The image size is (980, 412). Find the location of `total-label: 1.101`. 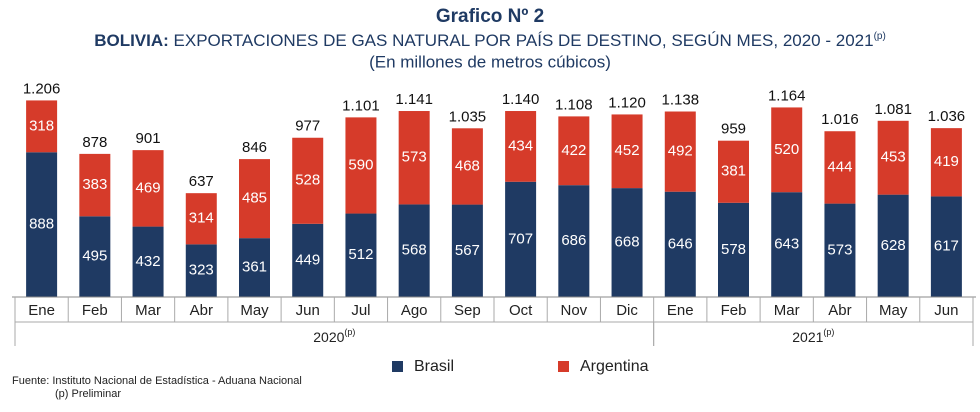

total-label: 1.101 is located at coordinates (361, 105).